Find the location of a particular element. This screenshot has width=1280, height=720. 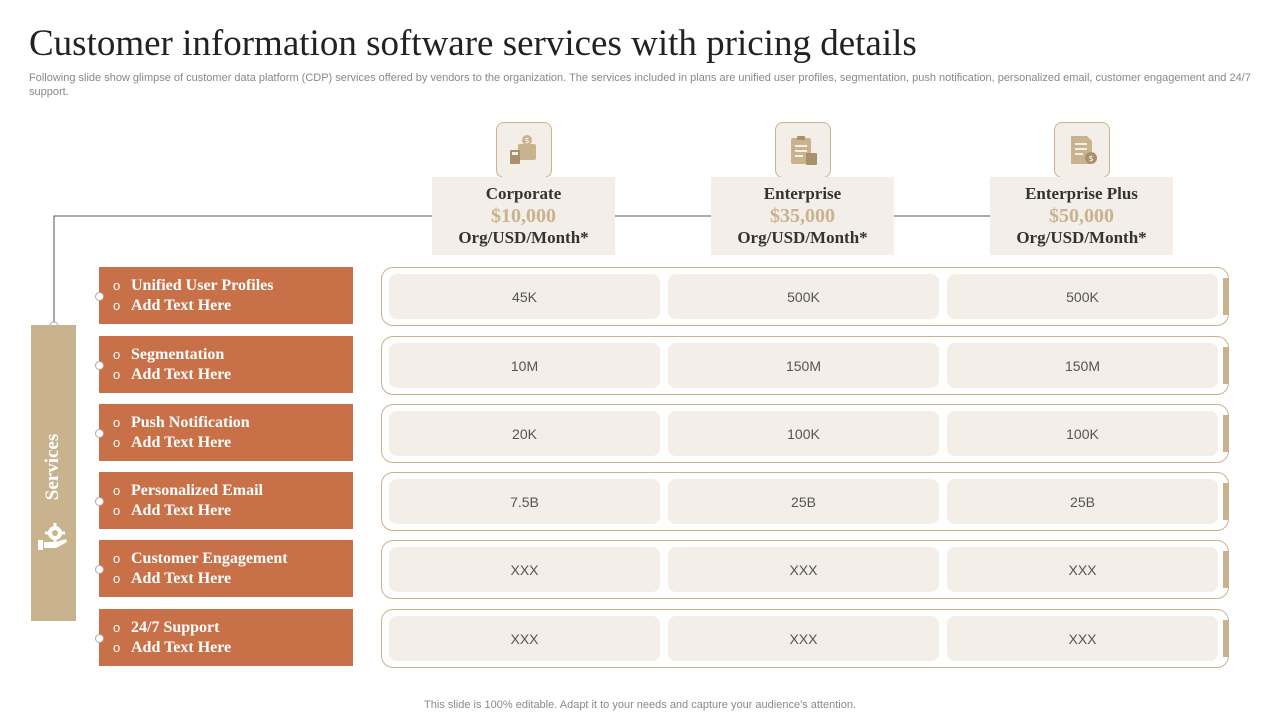

invoice-dollar-icon: $ is located at coordinates (1082, 150).